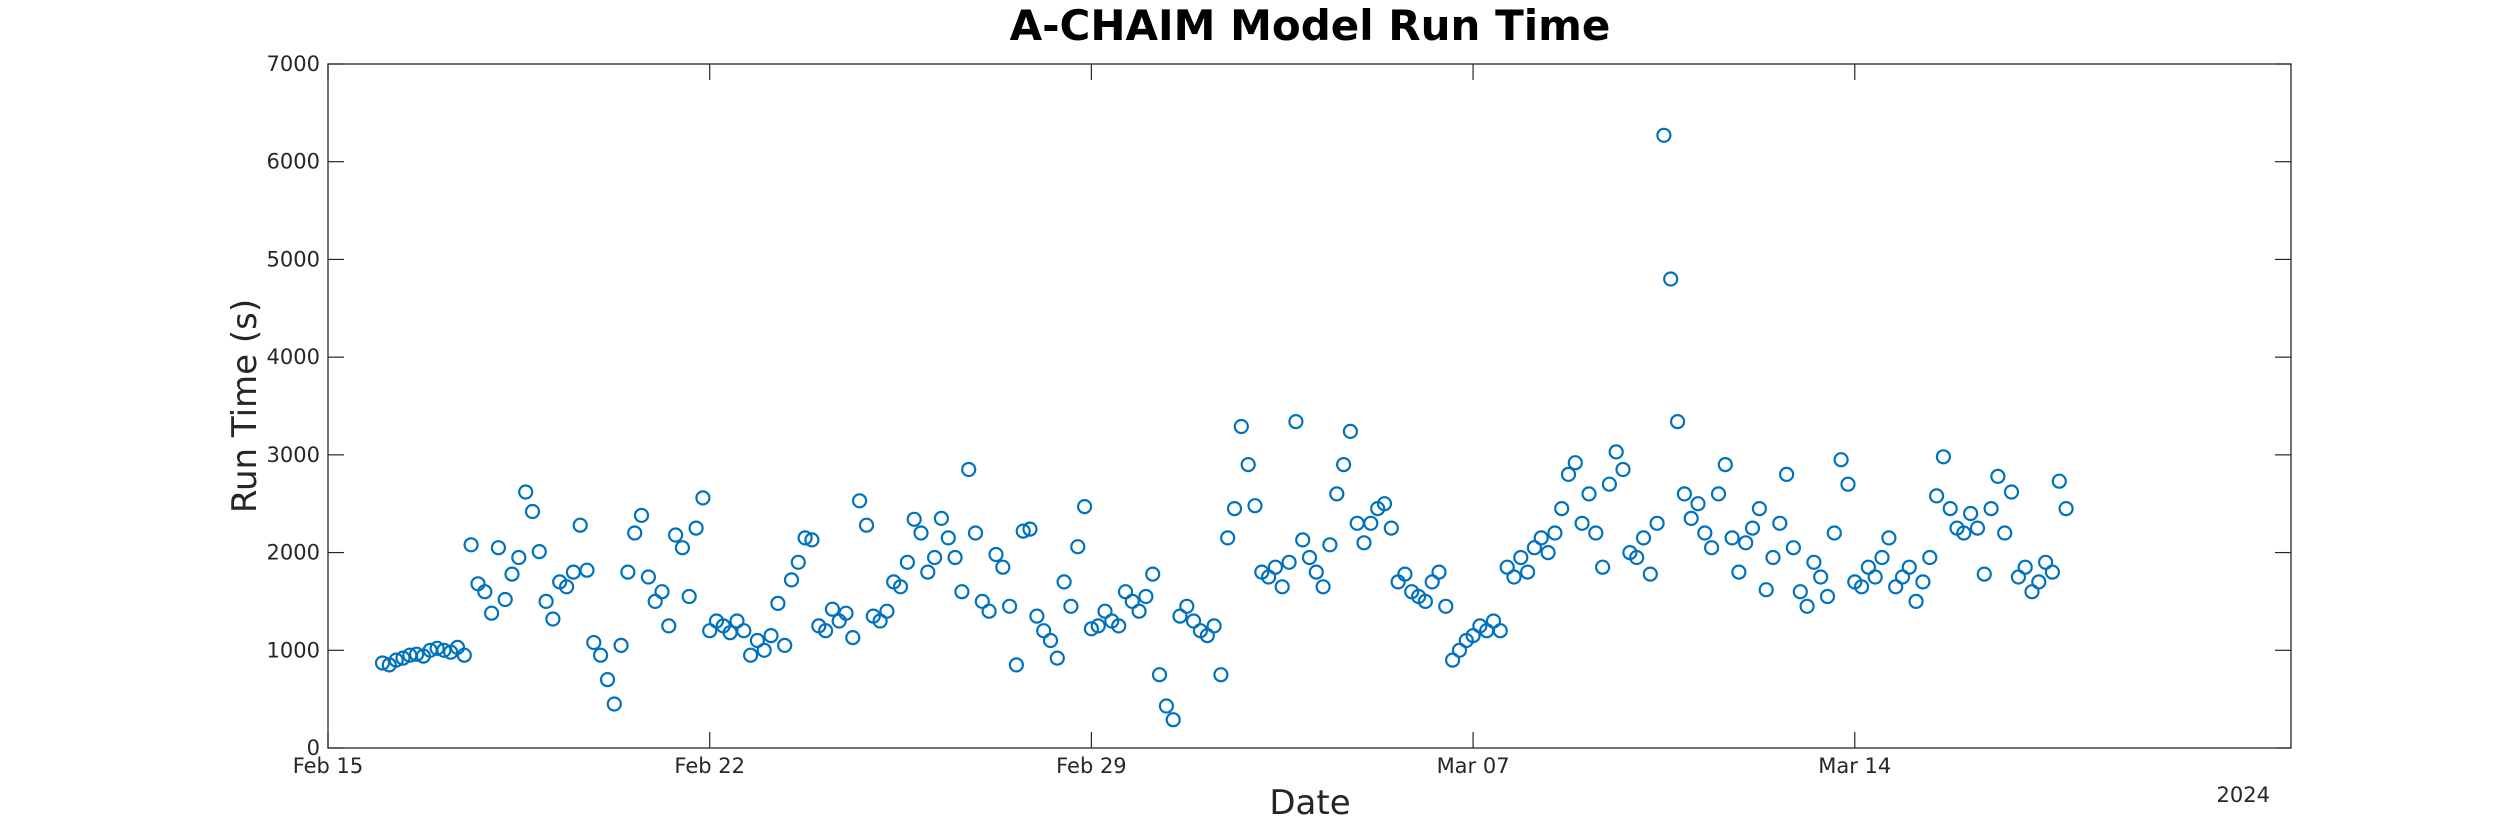  What do you see at coordinates (1309, 803) in the screenshot?
I see `x-axis-label: Date` at bounding box center [1309, 803].